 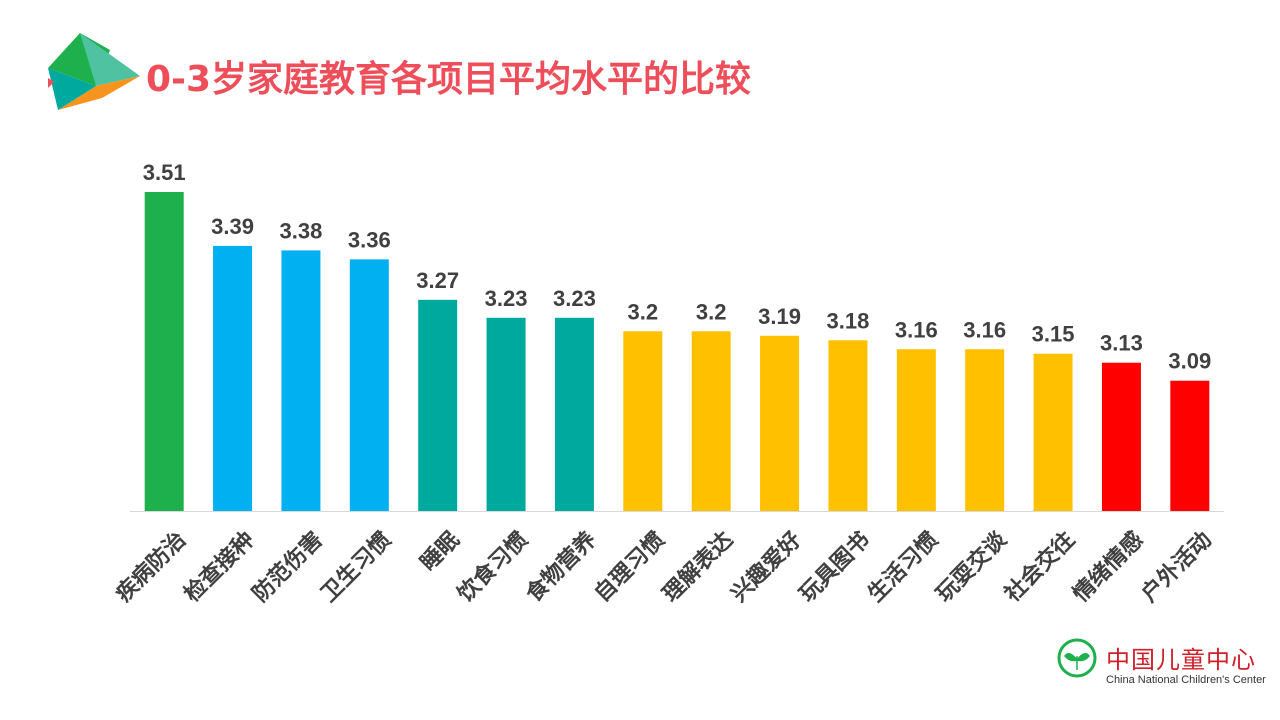 I want to click on title-decoration-icon, so click(x=94, y=71).